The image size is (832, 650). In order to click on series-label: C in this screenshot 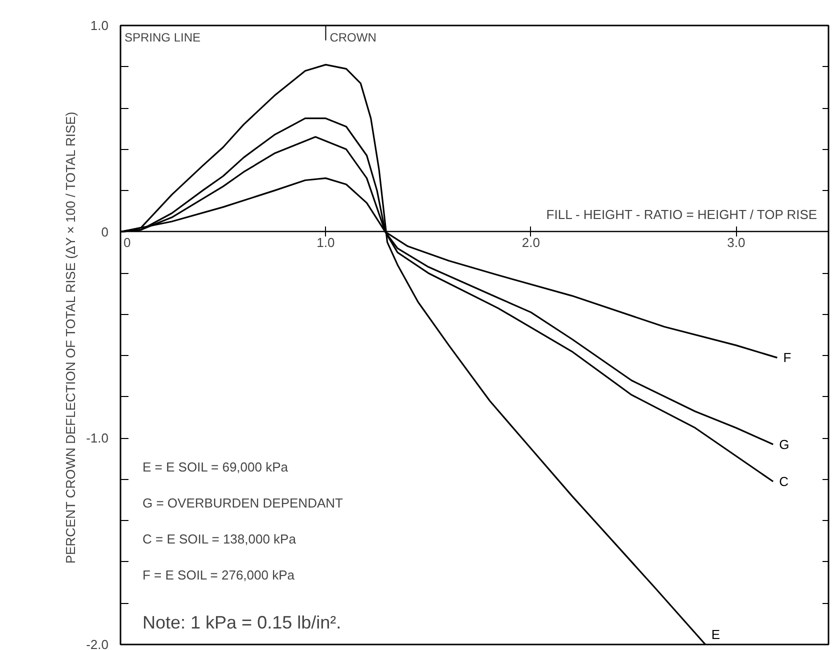, I will do `click(783, 481)`.